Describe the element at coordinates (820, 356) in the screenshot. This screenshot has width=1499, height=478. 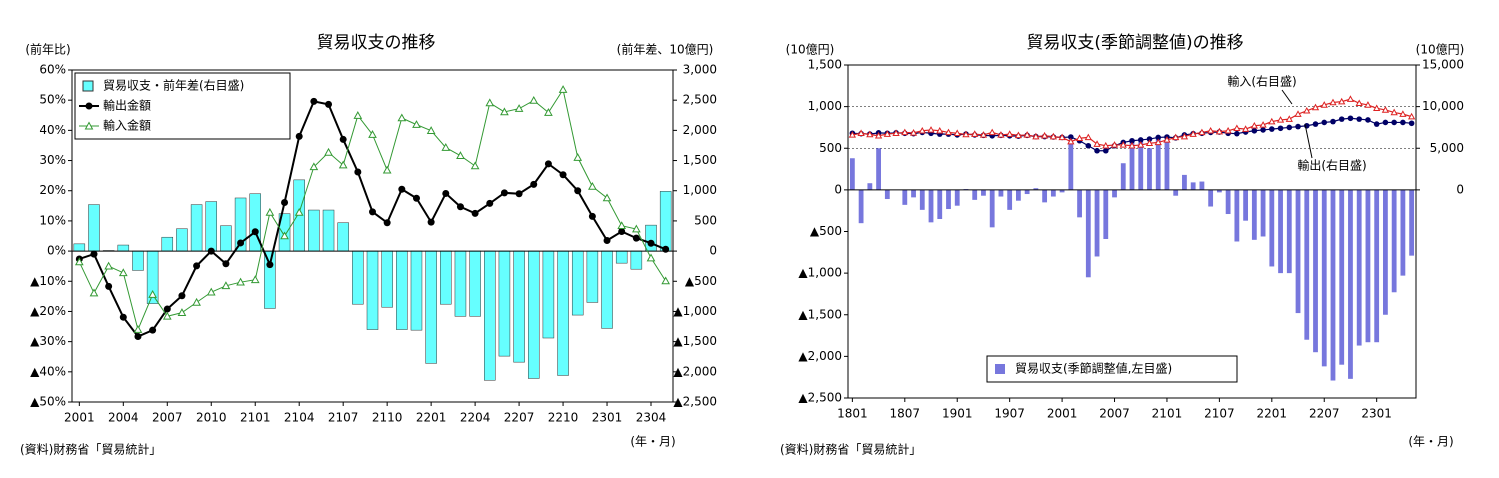
I see `y-tick-label: ▲2,000` at that location.